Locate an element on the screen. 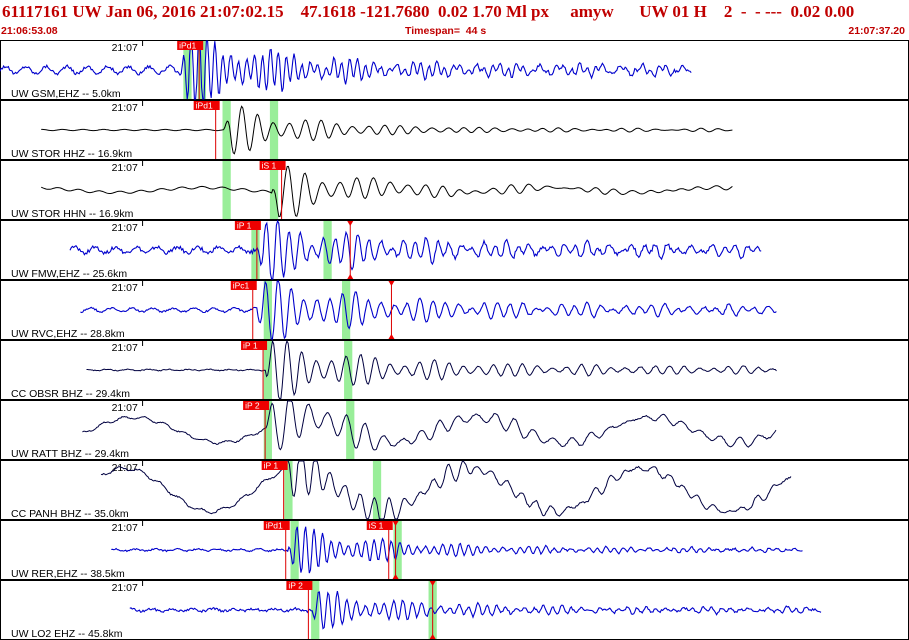  station-label: UW STOR HHZ -- 16.9km is located at coordinates (71, 154).